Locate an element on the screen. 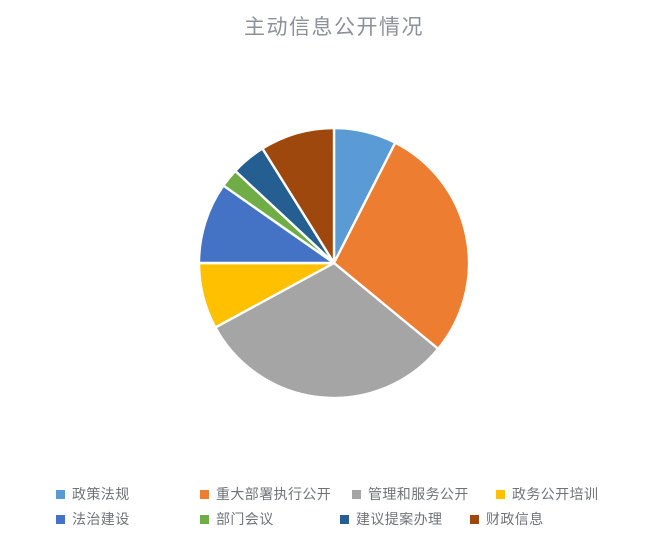 This screenshot has height=546, width=668. legend-item: 财政信息 is located at coordinates (507, 519).